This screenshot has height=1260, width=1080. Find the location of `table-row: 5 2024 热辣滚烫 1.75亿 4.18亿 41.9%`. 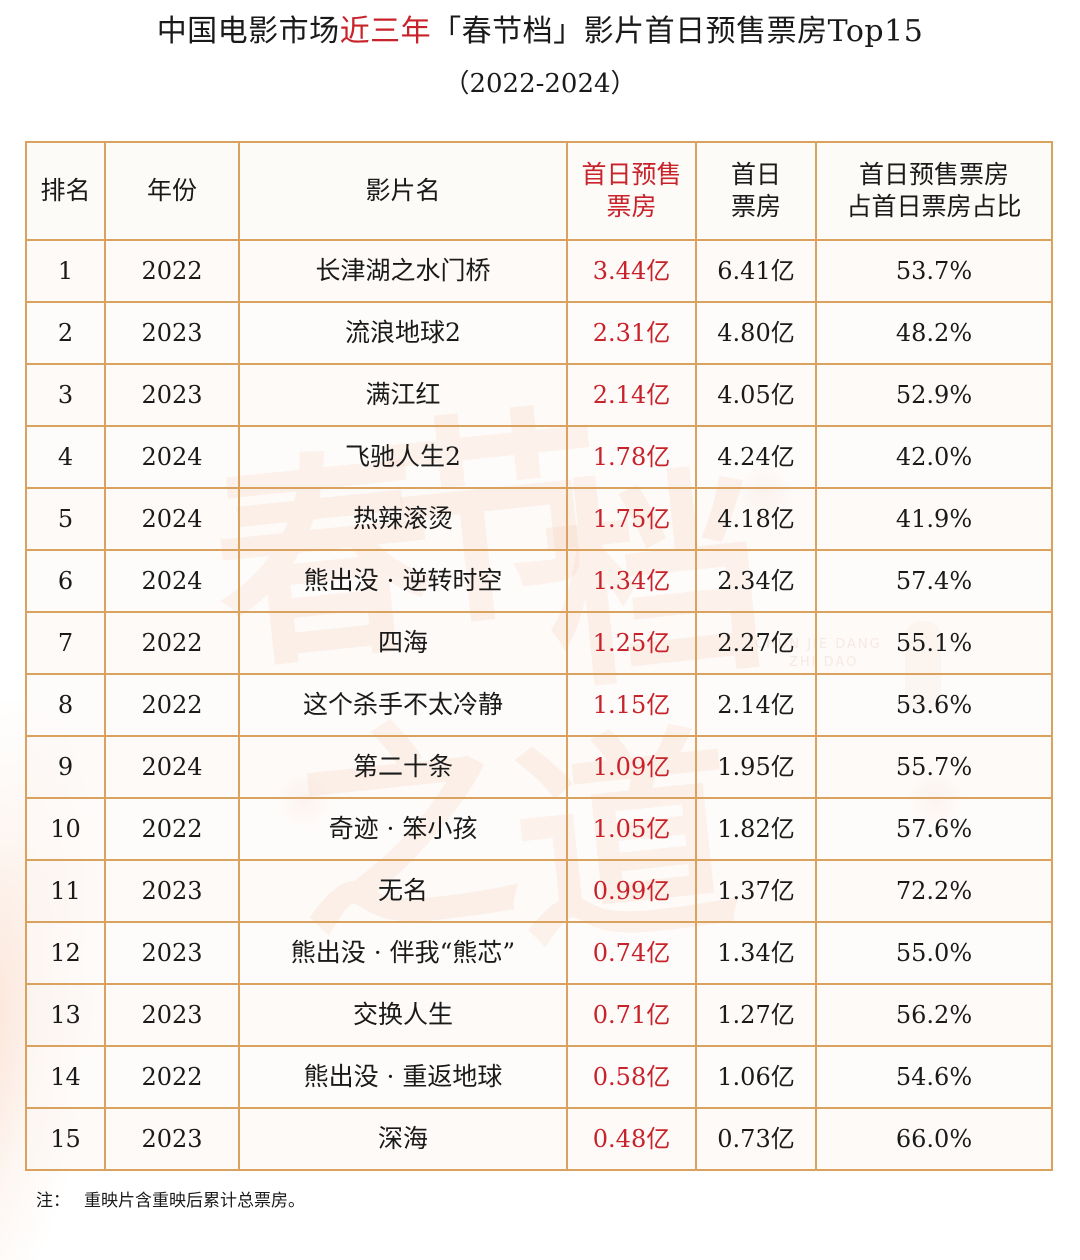

table-row: 5 2024 热辣滚烫 1.75亿 4.18亿 41.9% is located at coordinates (539, 519).